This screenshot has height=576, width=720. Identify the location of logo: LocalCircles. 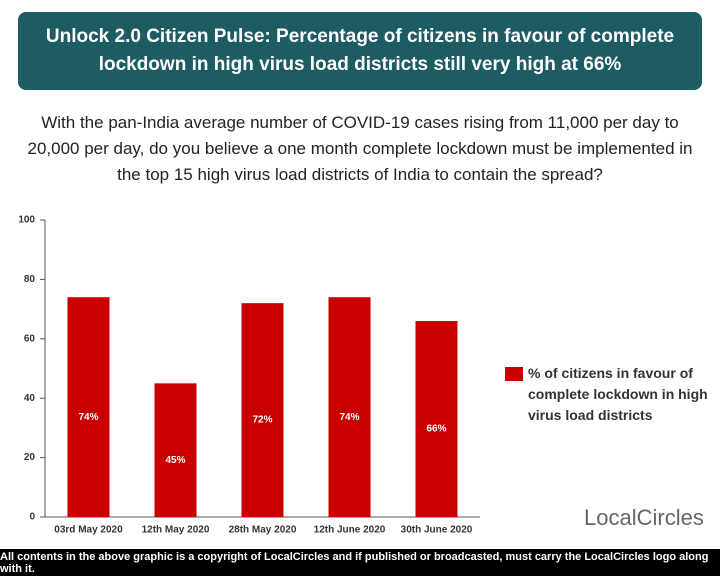
(644, 517).